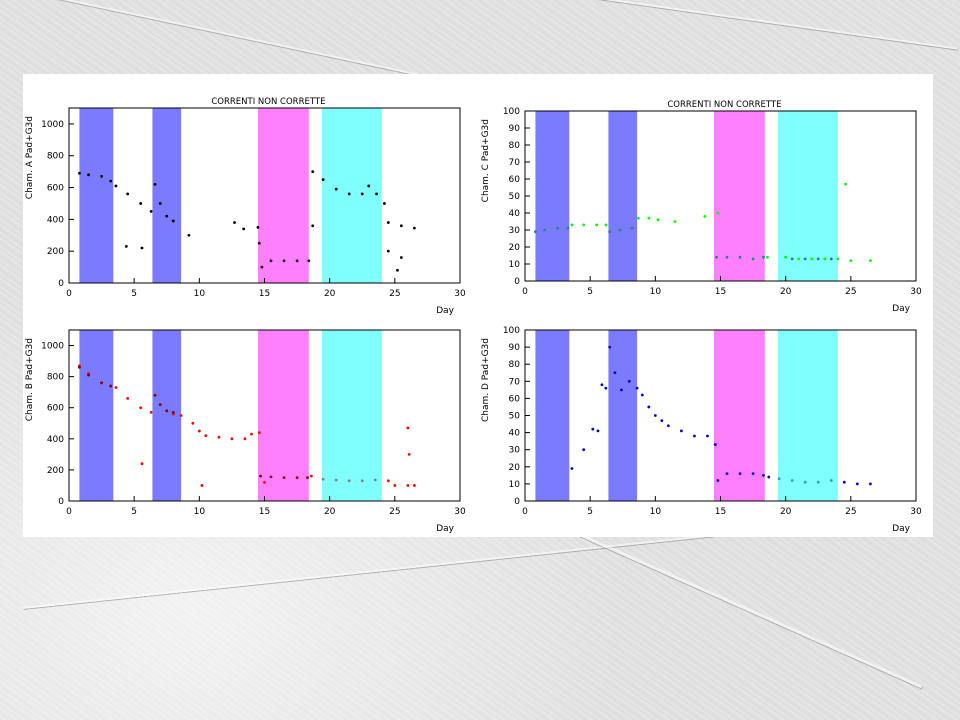  I want to click on chart-4-x-tick-label: 0, so click(525, 512).